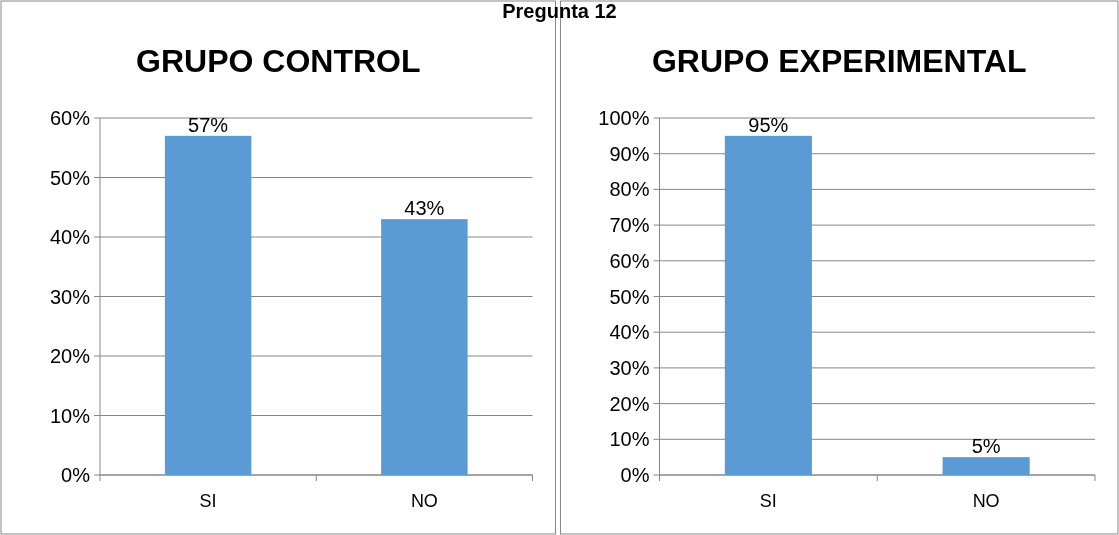 This screenshot has width=1119, height=535. I want to click on chart-title: GRUPO CONTROL, so click(278, 61).